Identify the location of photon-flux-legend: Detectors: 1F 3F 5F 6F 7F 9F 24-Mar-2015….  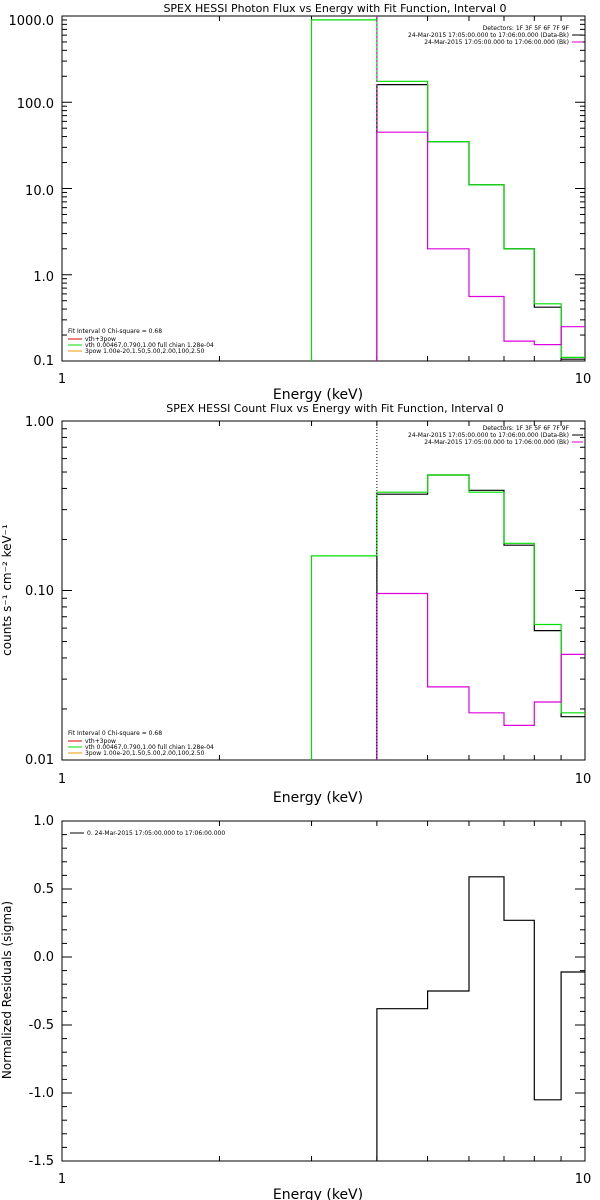
(495, 35).